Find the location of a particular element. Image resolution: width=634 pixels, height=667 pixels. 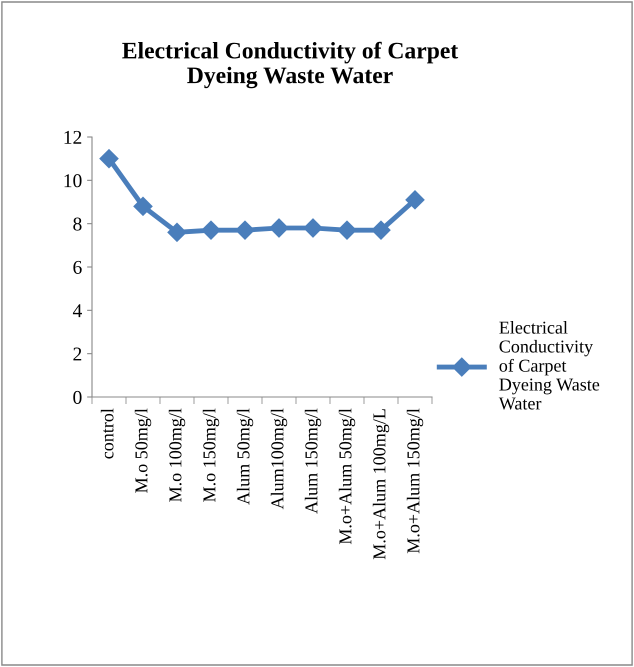

y-tick-label: 6 is located at coordinates (77, 267).